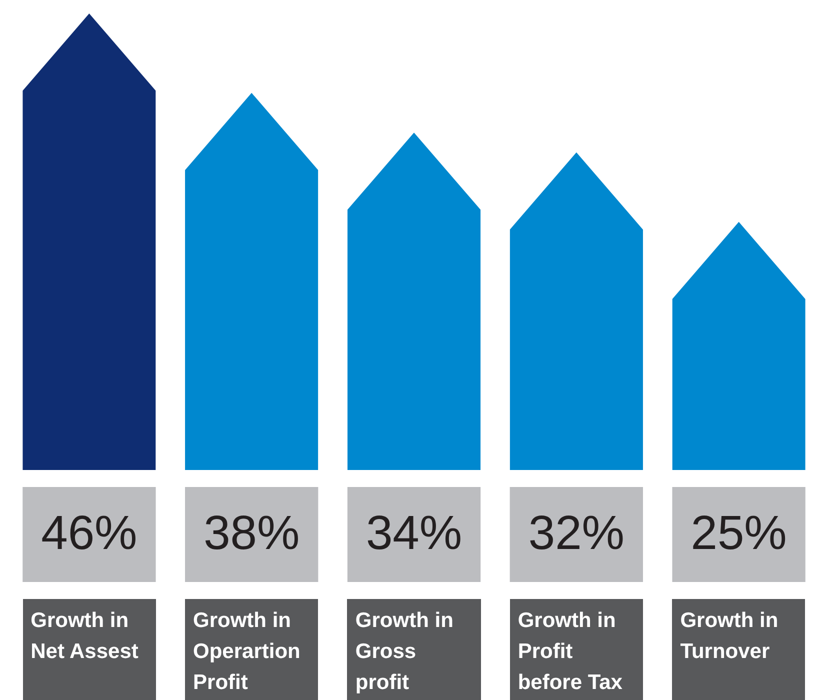 This screenshot has height=700, width=820. I want to click on data-label: 46%, so click(89, 533).